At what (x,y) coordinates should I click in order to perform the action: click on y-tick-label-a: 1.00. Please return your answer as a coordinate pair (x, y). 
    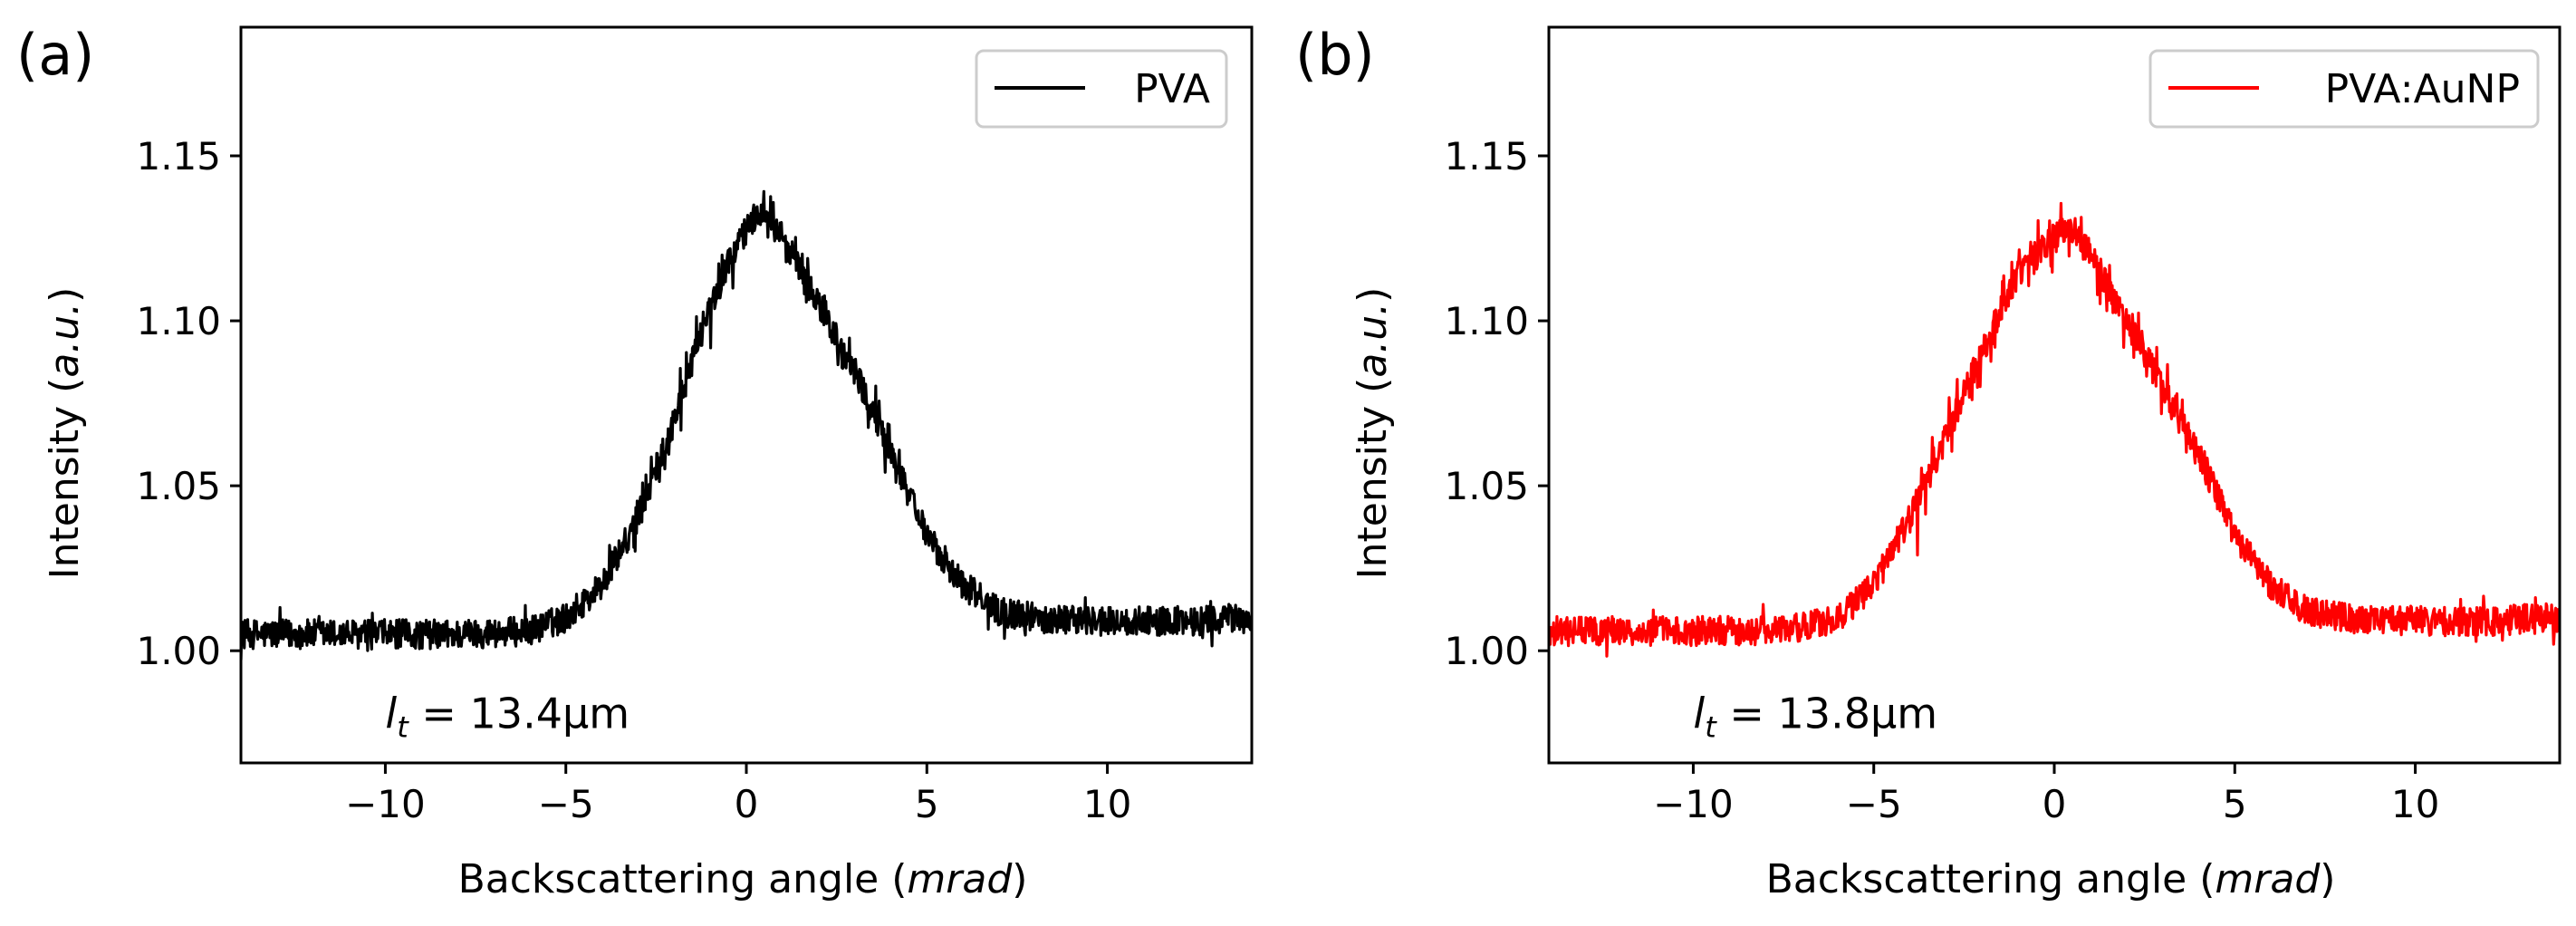
    Looking at the image, I should click on (178, 651).